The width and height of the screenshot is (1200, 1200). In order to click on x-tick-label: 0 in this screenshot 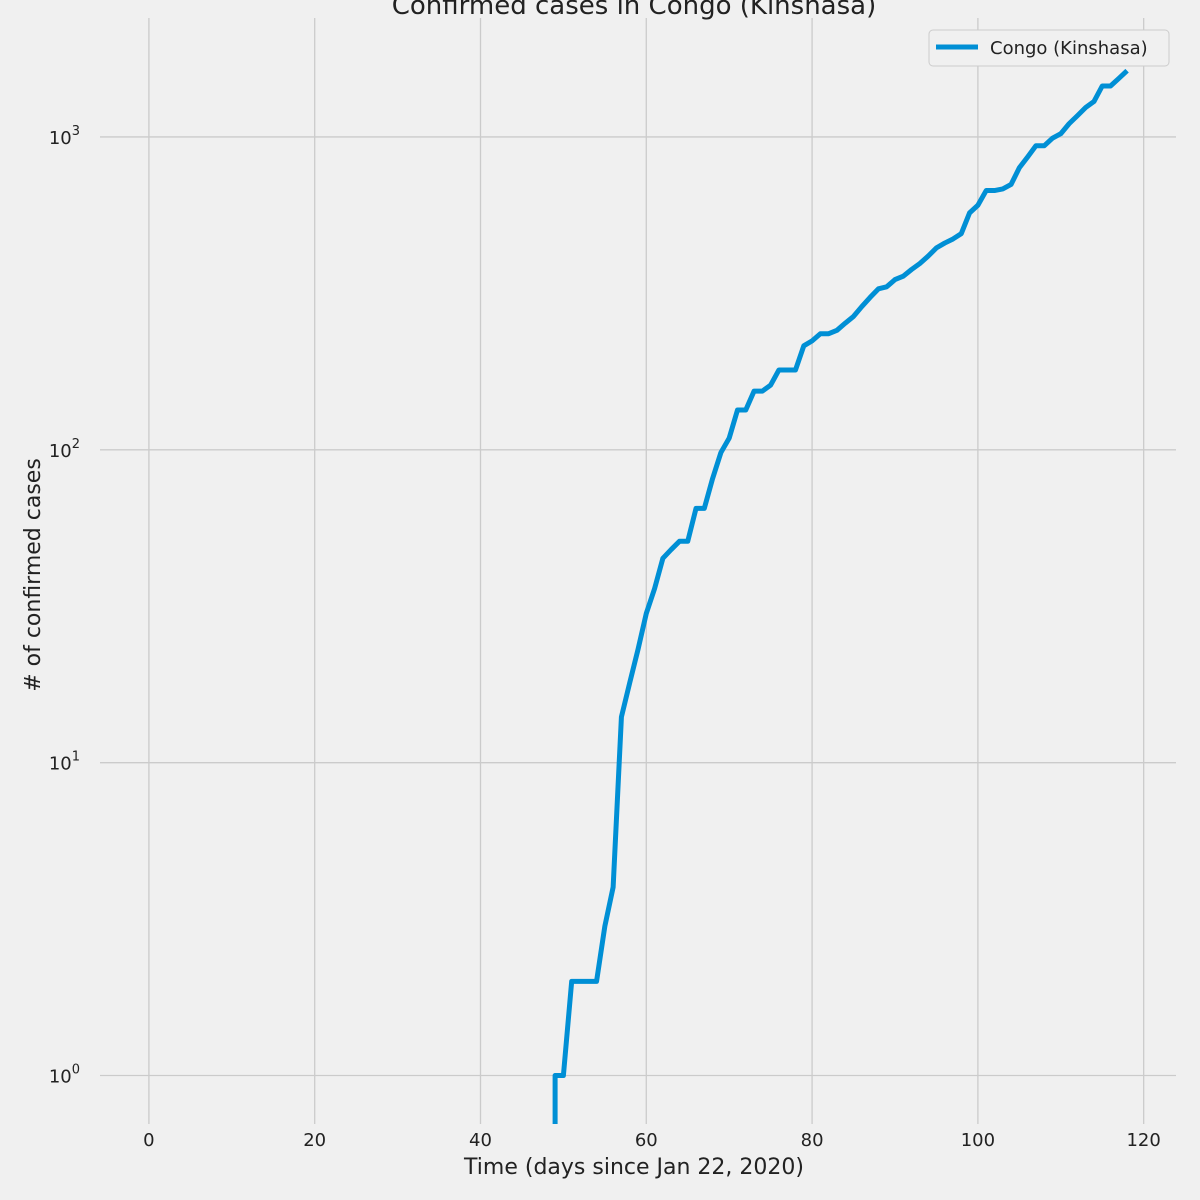, I will do `click(148, 1140)`.